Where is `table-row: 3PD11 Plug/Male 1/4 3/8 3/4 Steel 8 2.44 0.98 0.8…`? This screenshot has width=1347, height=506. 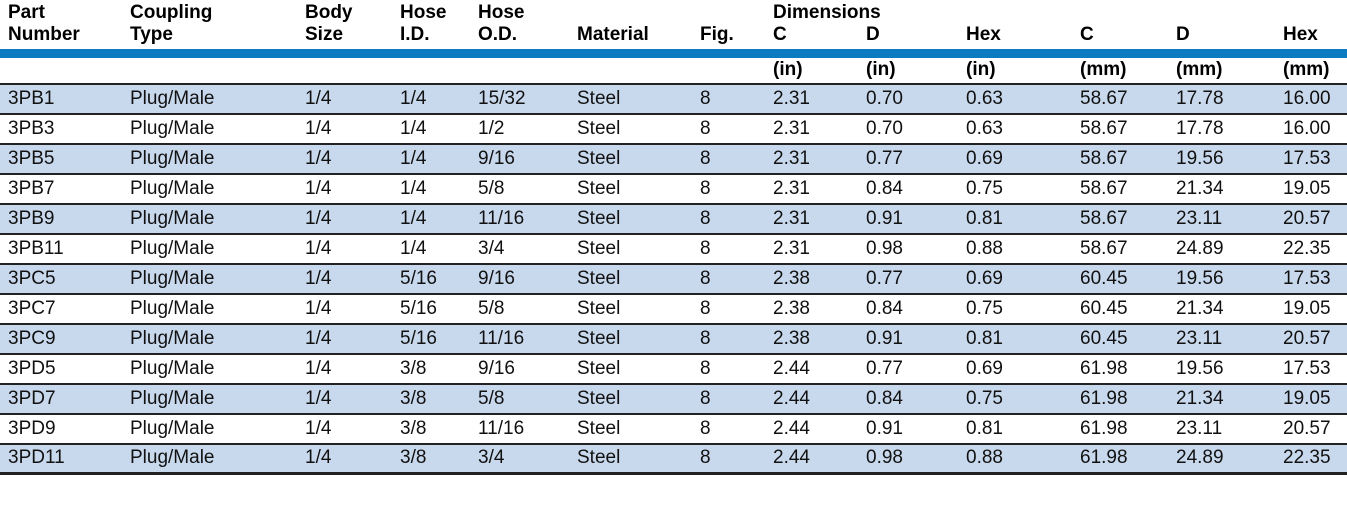 table-row: 3PD11 Plug/Male 1/4 3/8 3/4 Steel 8 2.44 0.98 0.8… is located at coordinates (673, 459).